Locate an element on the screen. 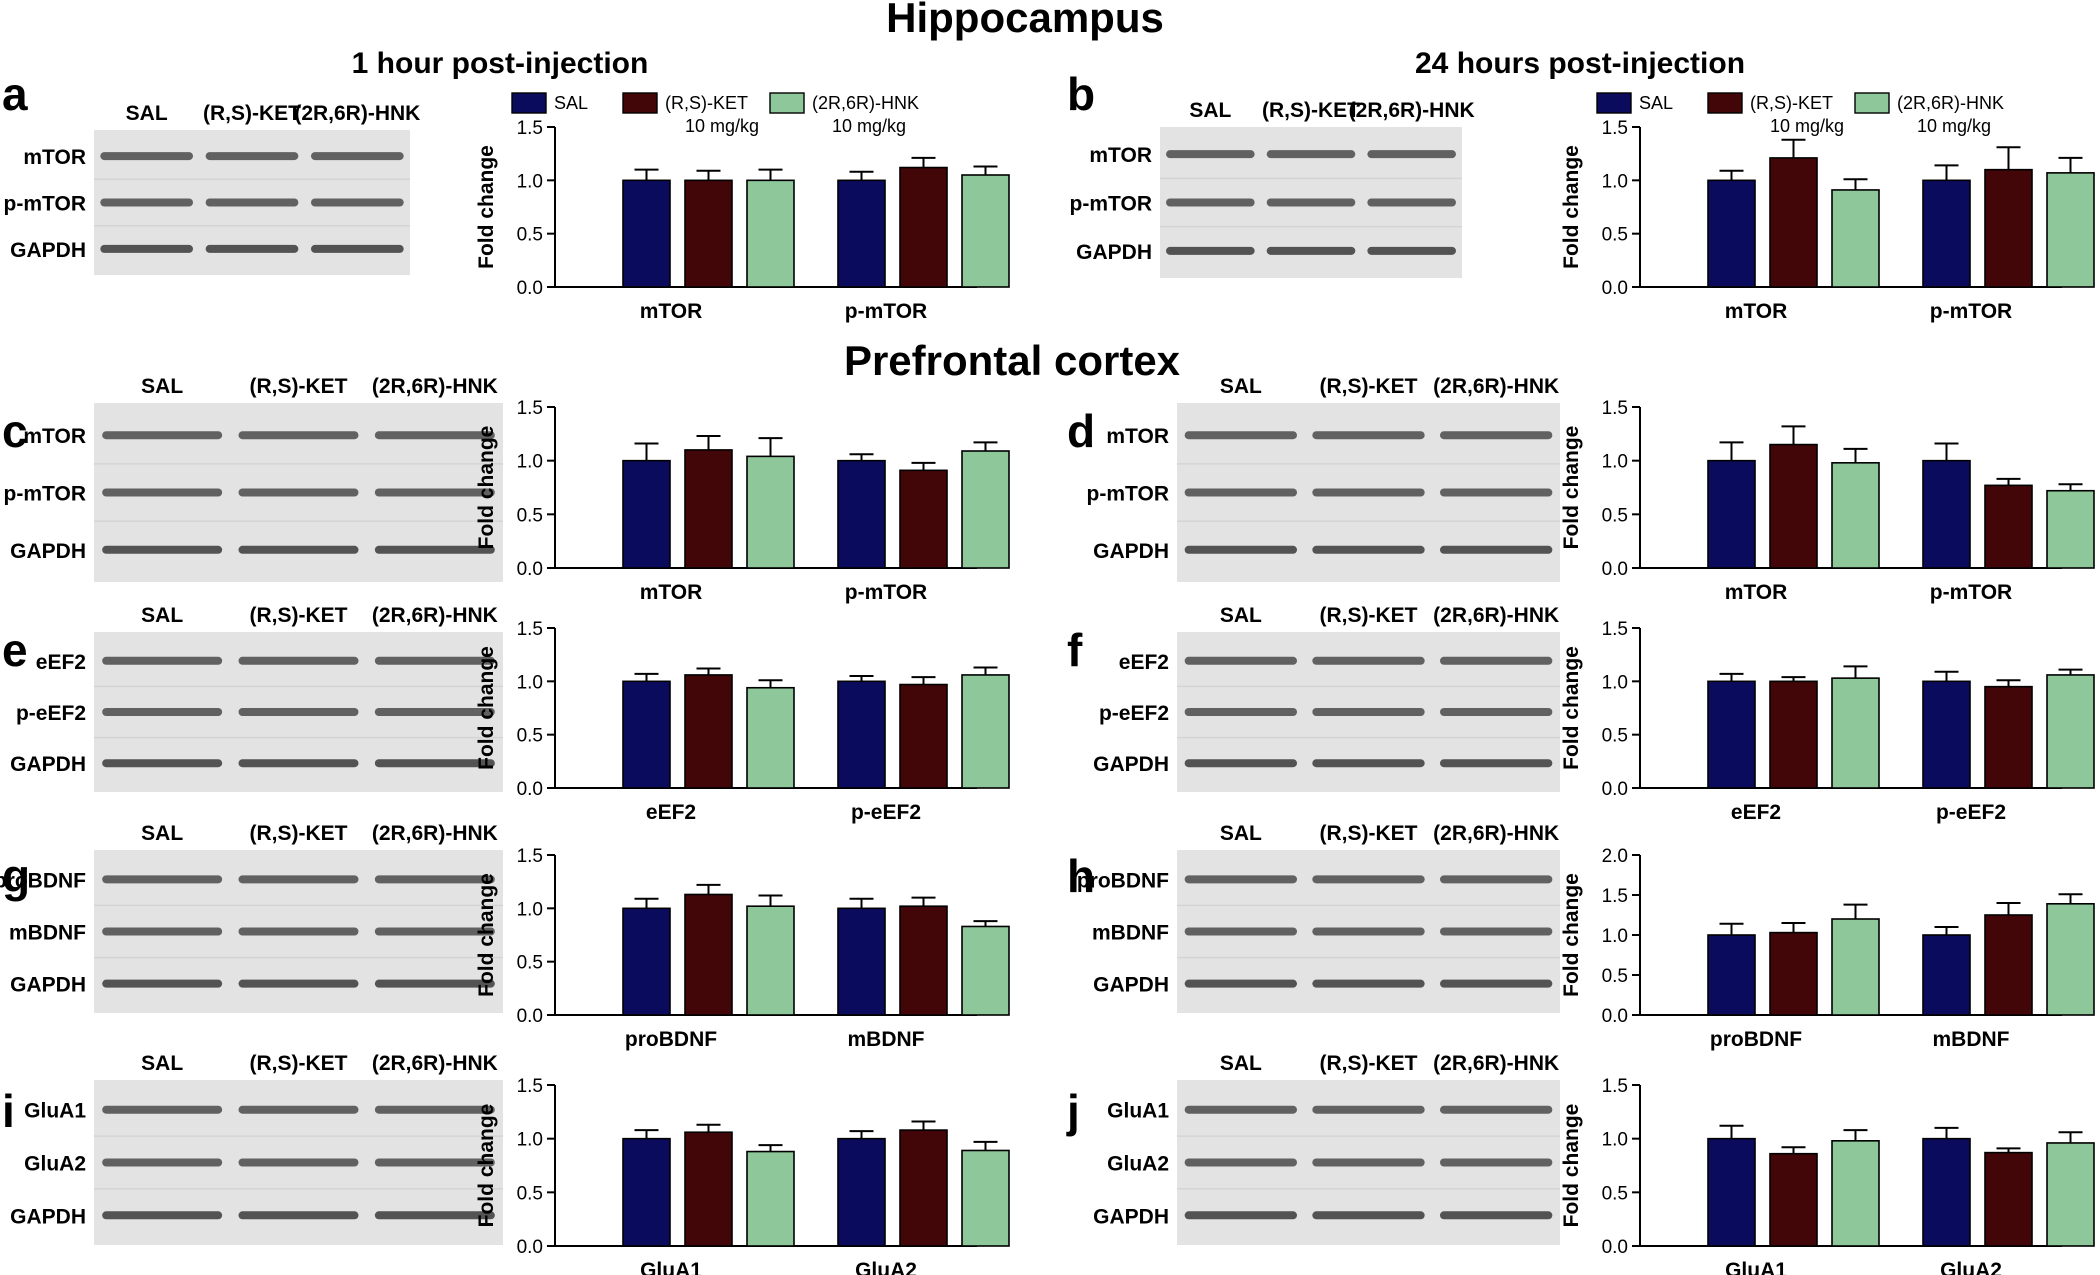  panel-label: g is located at coordinates (16, 876).